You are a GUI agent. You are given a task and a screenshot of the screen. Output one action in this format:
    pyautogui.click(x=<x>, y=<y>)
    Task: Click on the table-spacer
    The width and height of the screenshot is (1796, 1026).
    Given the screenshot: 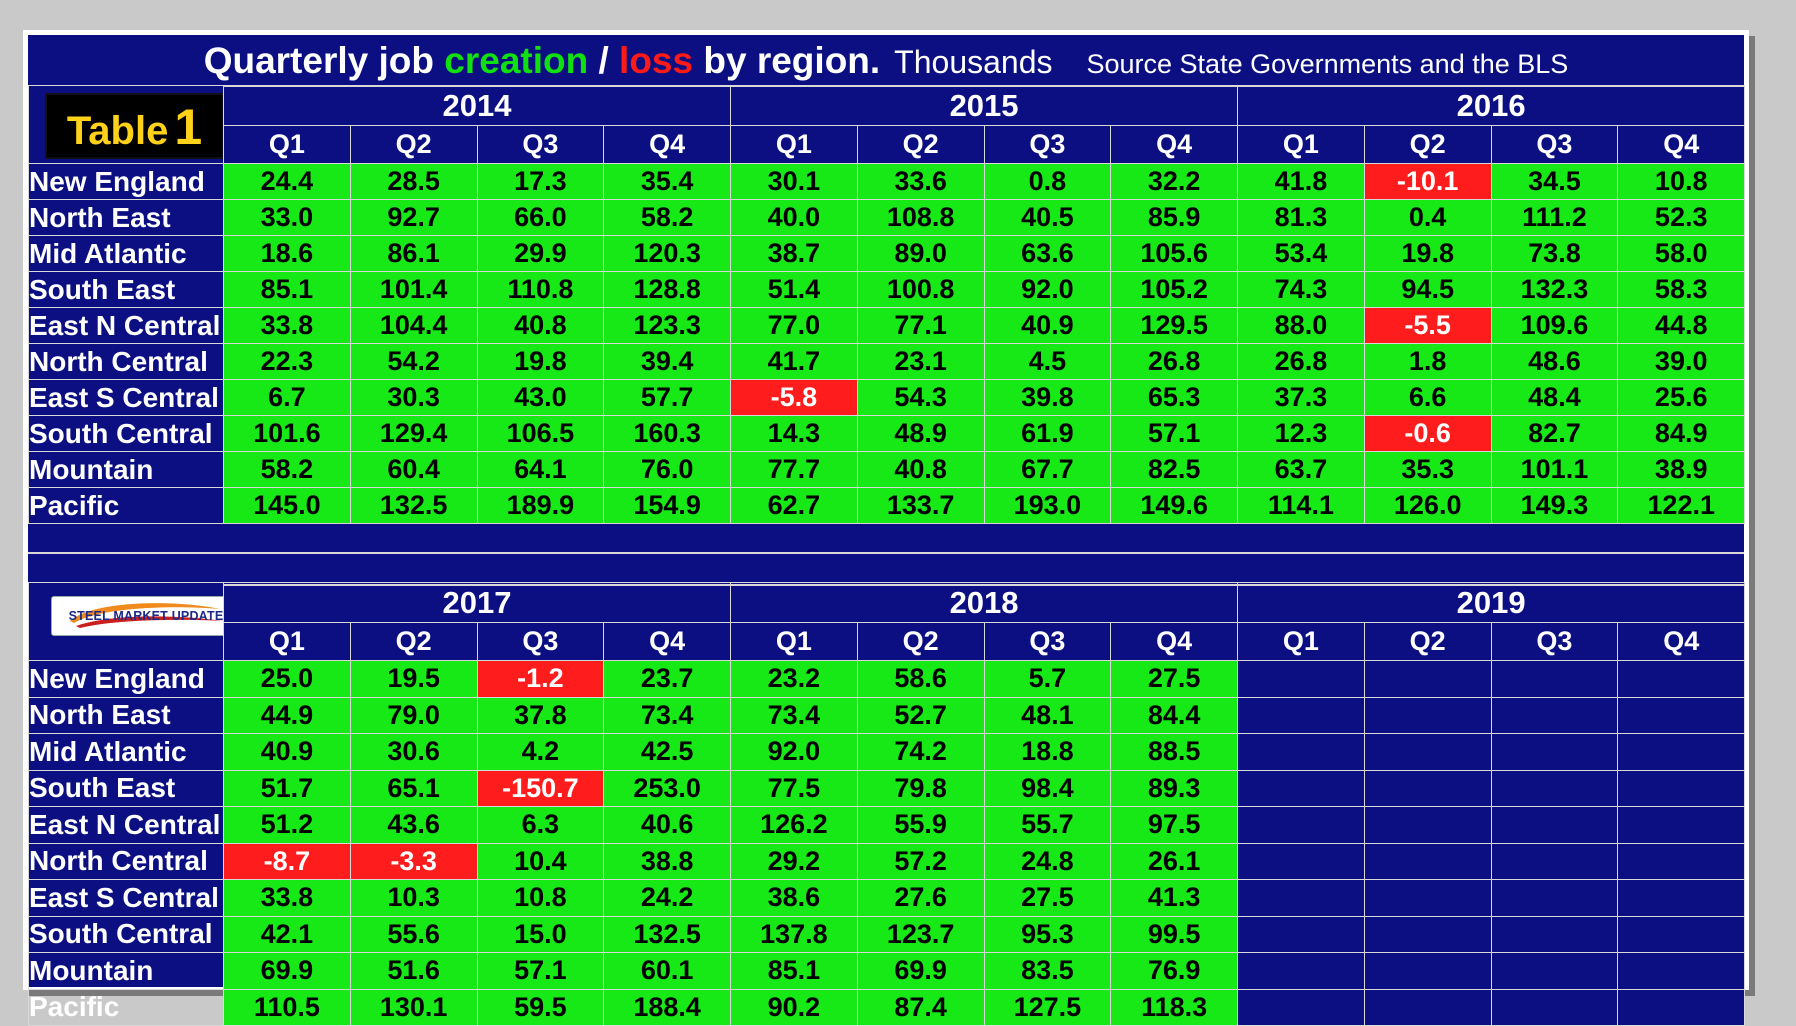 What is the action you would take?
    pyautogui.click(x=886, y=569)
    